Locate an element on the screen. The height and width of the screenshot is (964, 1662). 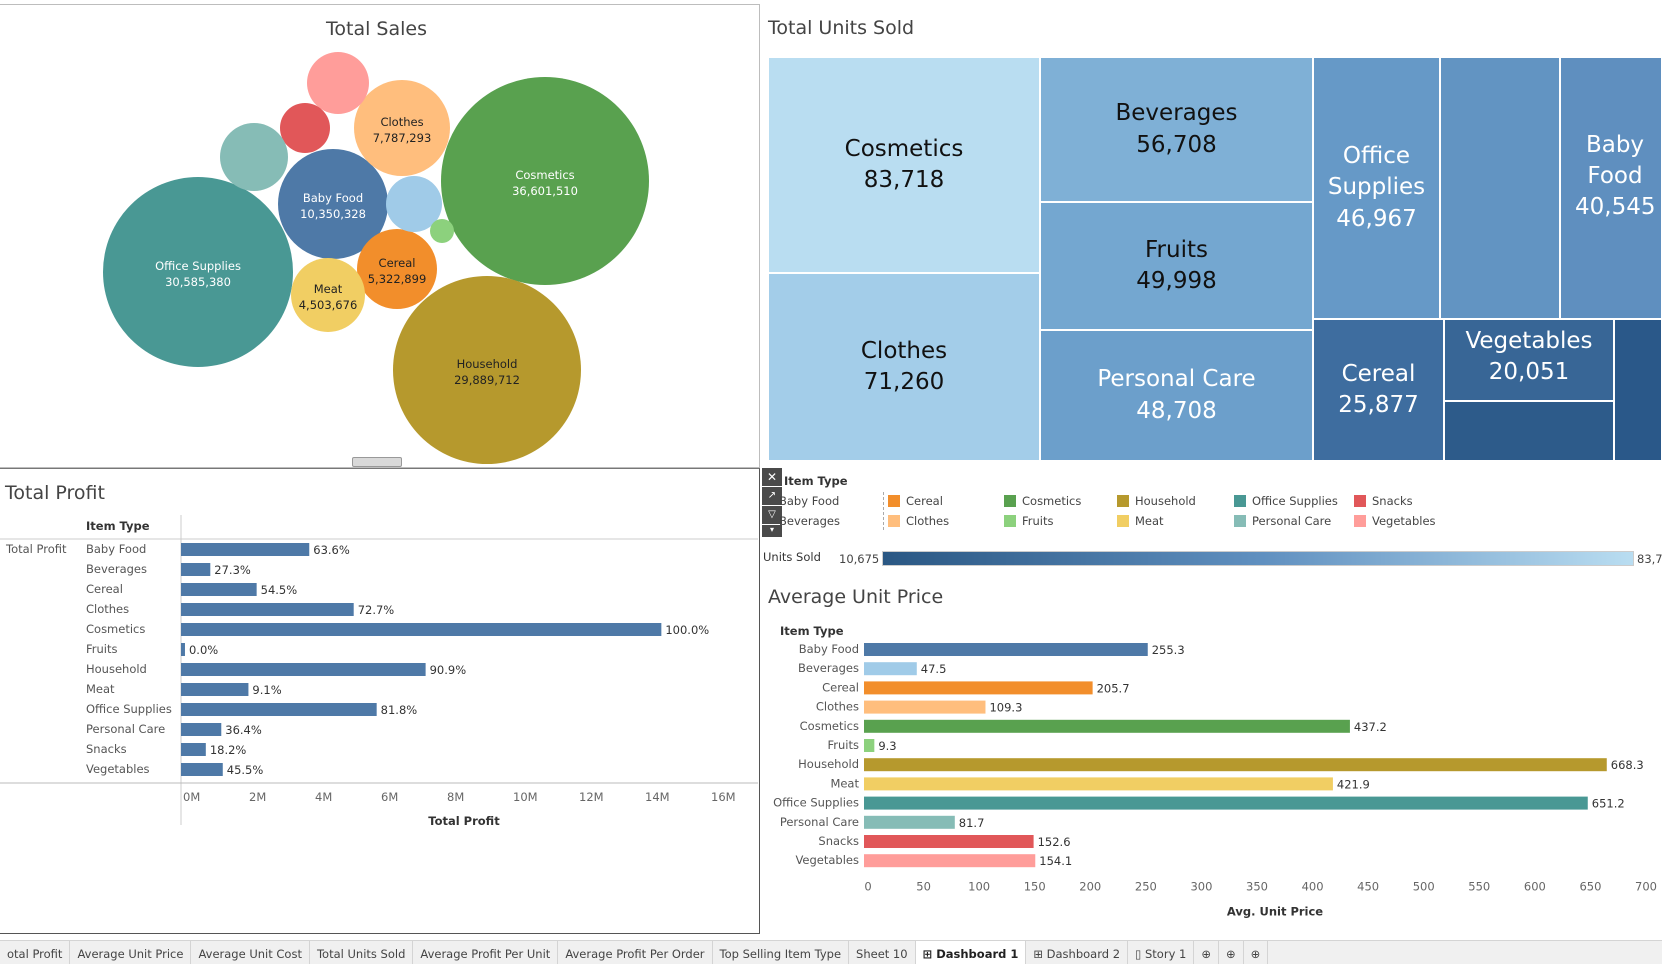
tab-total-units-sold: Total Units Sold is located at coordinates (362, 952).